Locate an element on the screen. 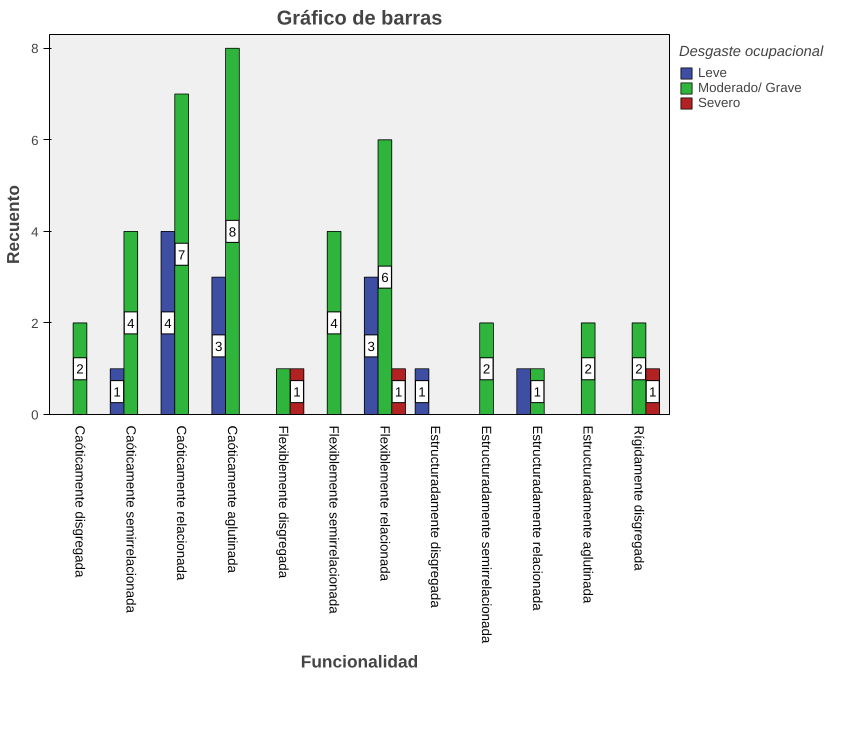  data-label: 8 is located at coordinates (232, 232).